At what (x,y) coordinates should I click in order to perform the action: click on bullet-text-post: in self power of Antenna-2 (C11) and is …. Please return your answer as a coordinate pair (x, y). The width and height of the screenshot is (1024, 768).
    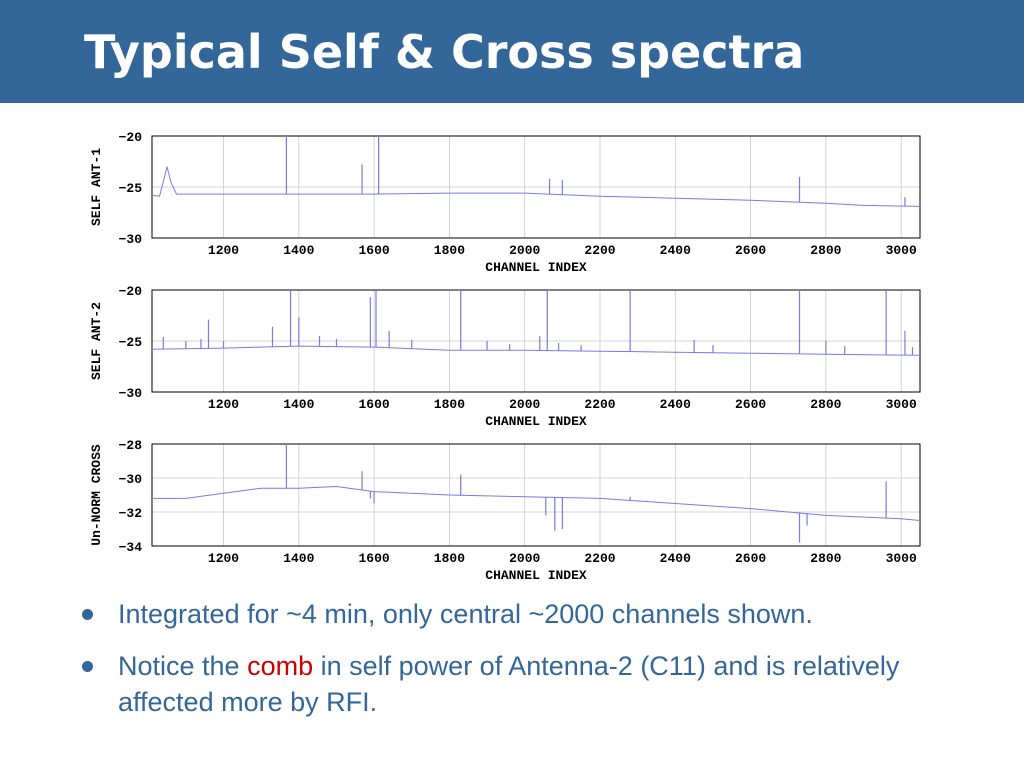
    Looking at the image, I should click on (509, 684).